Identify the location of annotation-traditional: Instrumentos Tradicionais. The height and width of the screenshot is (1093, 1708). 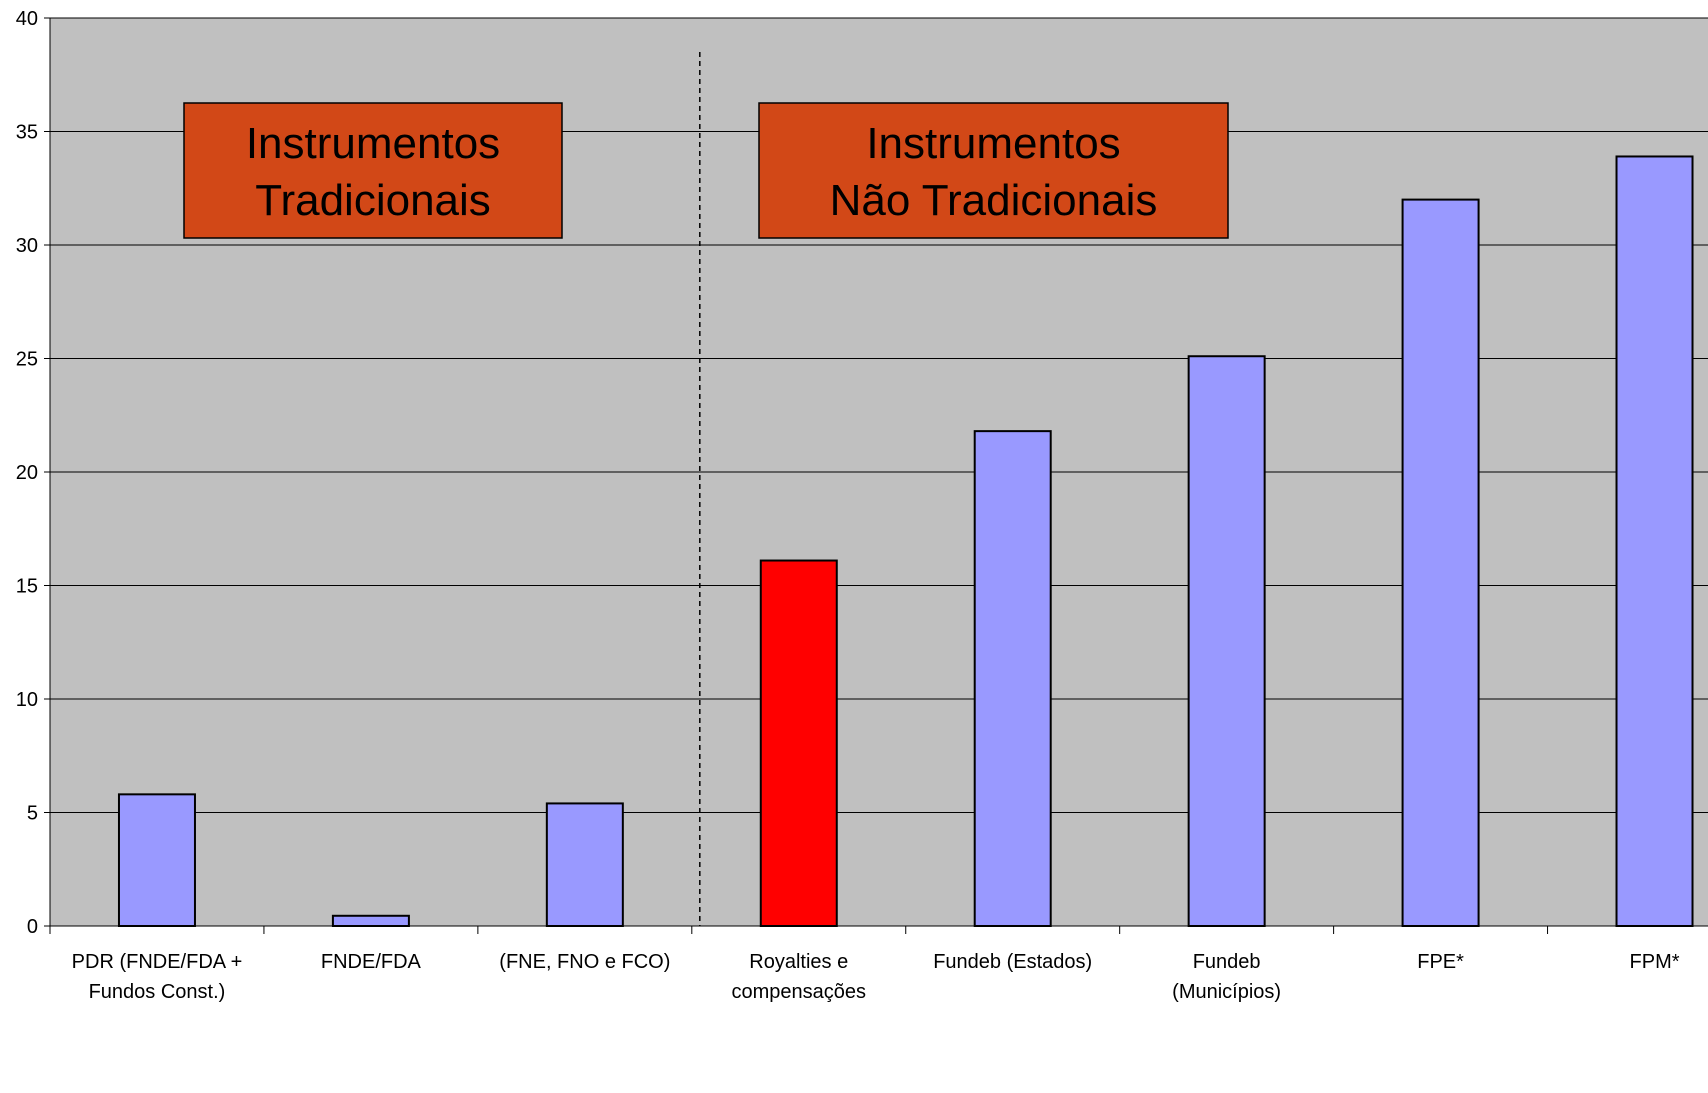
(373, 170).